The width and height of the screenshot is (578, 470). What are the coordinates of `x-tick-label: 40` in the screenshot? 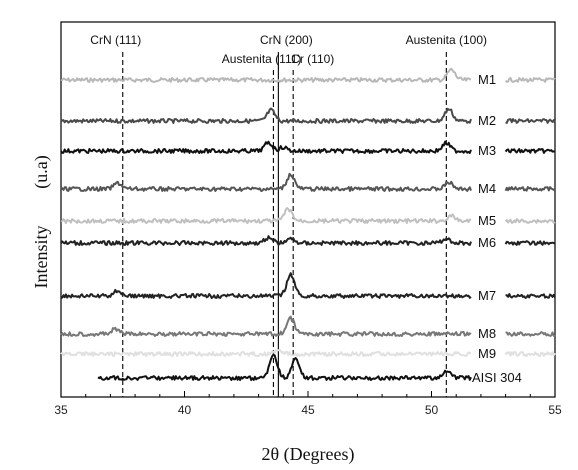 It's located at (185, 410).